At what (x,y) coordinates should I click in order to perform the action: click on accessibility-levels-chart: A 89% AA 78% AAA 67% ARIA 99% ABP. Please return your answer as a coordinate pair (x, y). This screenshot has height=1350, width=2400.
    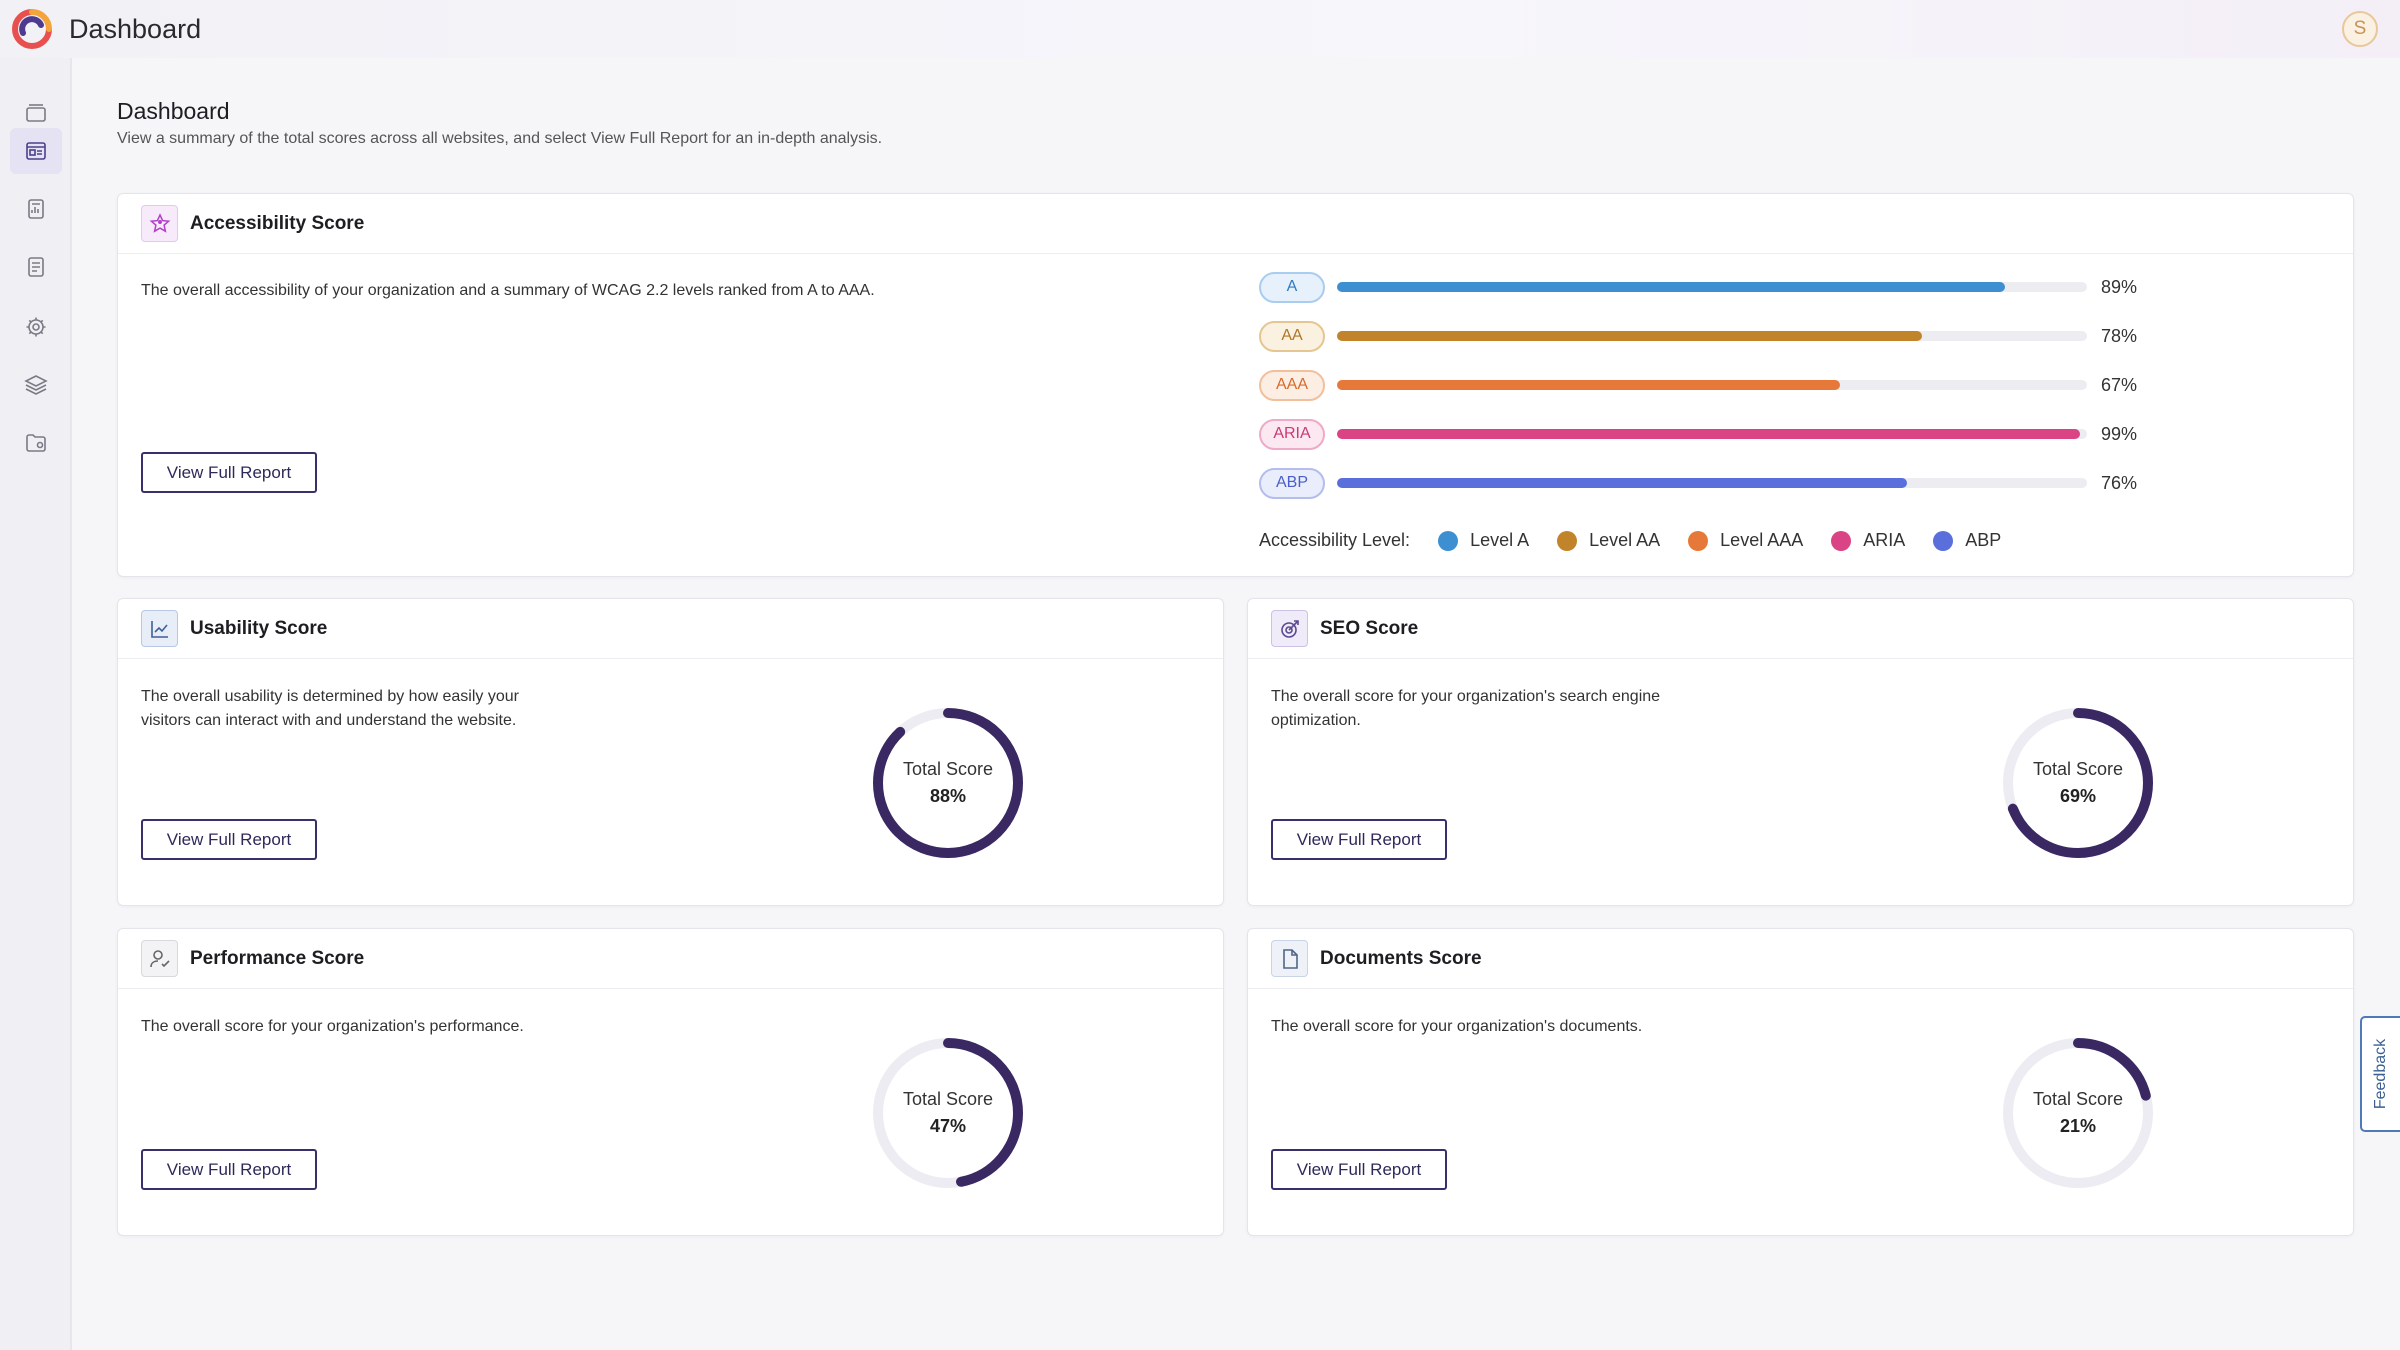
    Looking at the image, I should click on (1709, 384).